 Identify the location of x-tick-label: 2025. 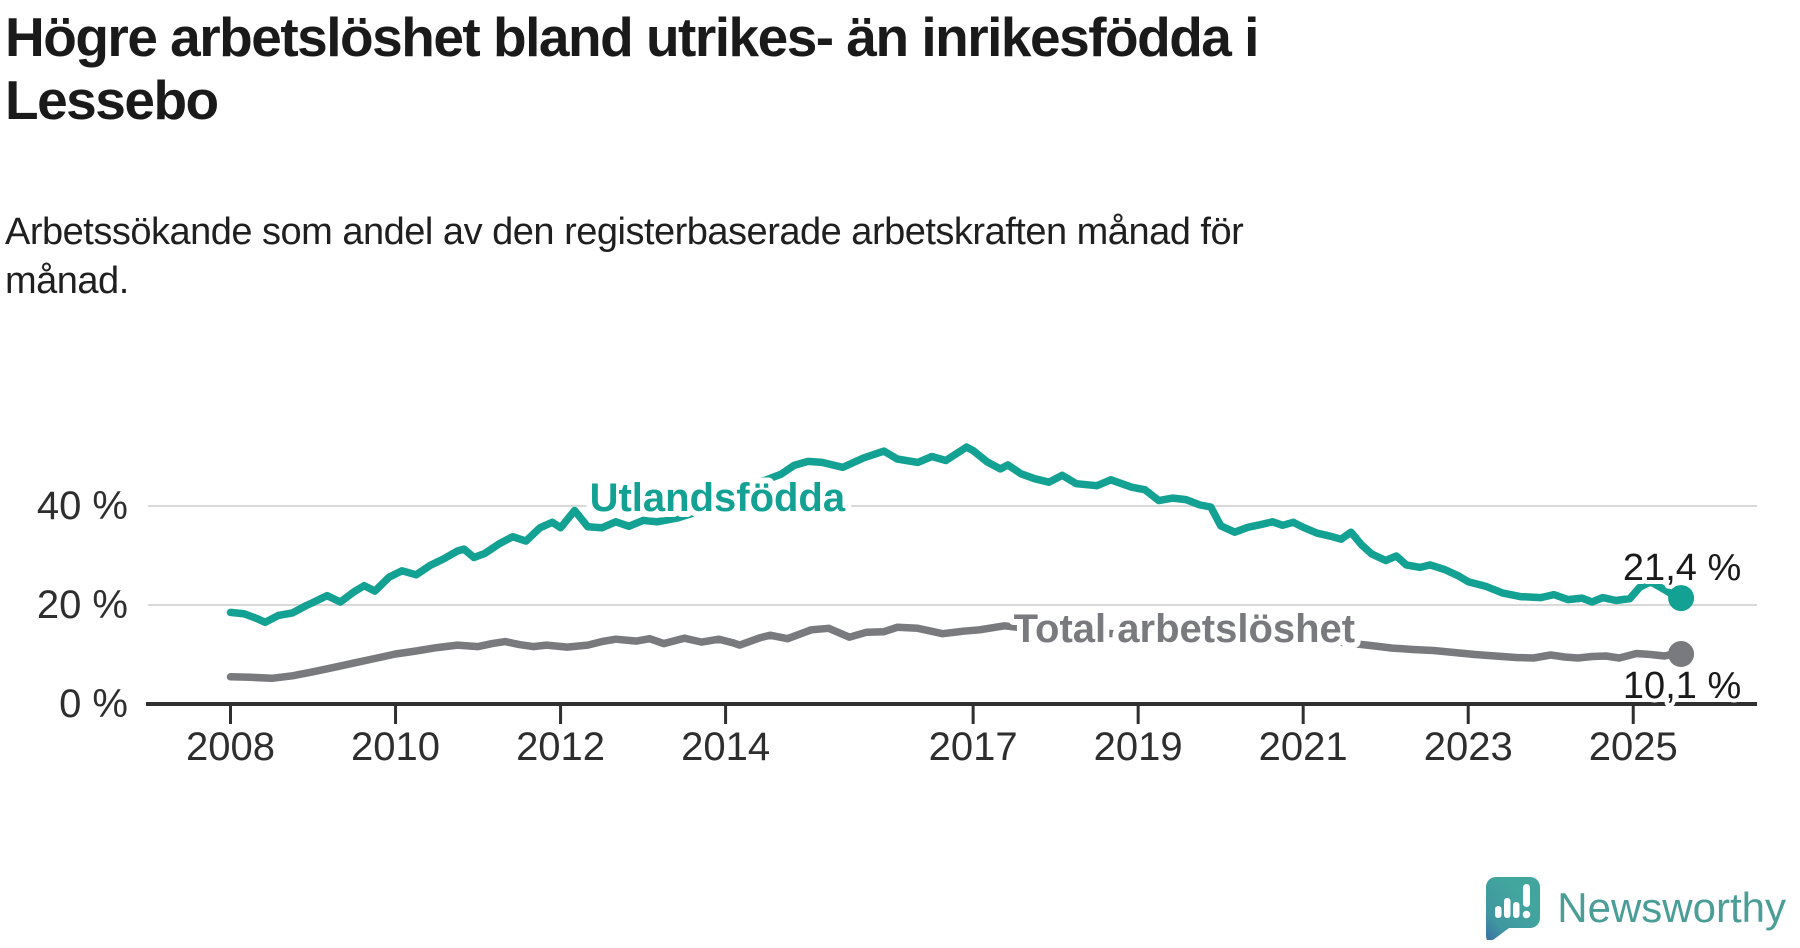
(1633, 747).